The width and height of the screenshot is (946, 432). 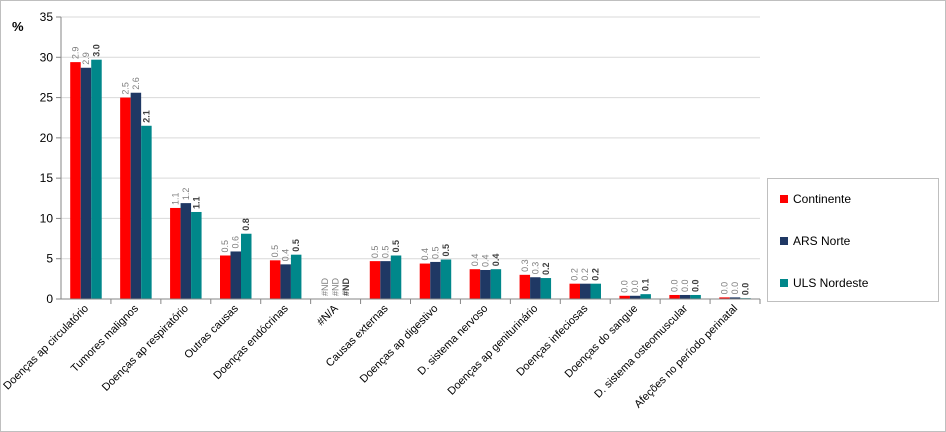 I want to click on legend-swatch-continente, so click(x=784, y=199).